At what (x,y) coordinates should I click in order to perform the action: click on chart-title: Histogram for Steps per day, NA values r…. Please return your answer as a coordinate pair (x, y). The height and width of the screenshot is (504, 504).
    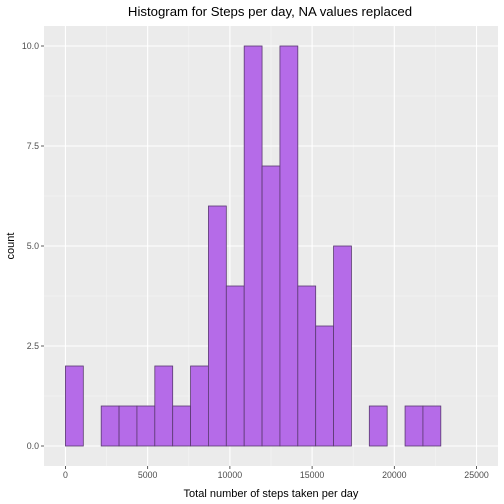
    Looking at the image, I should click on (270, 11).